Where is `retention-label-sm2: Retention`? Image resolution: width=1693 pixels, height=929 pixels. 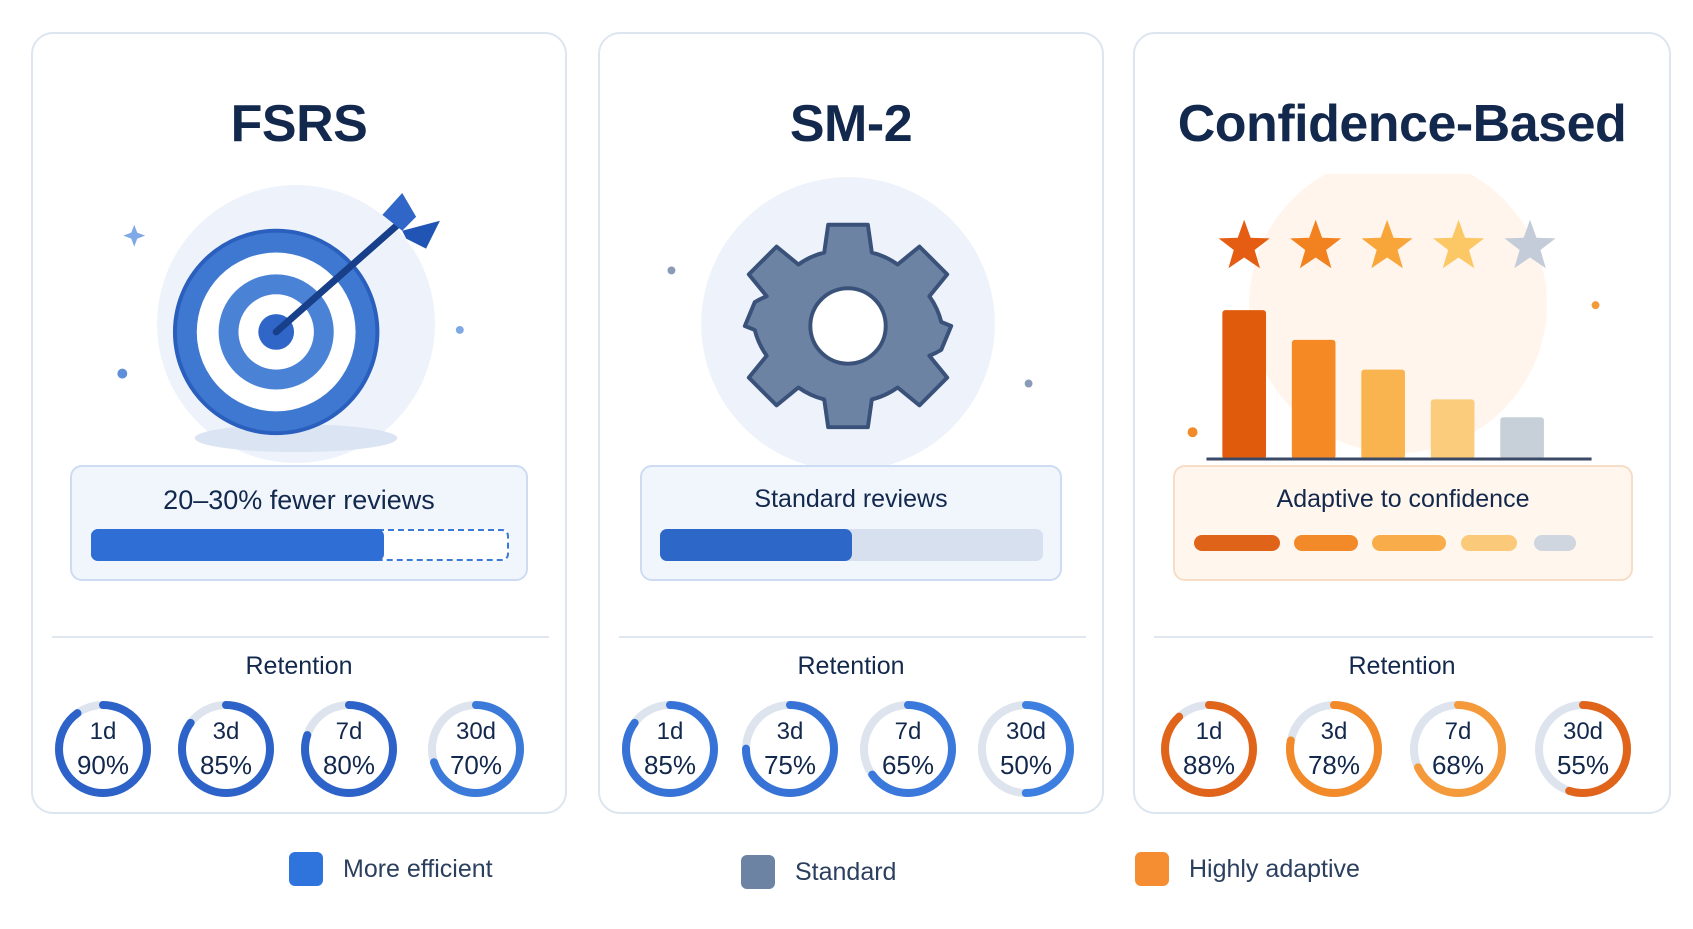 retention-label-sm2: Retention is located at coordinates (851, 666).